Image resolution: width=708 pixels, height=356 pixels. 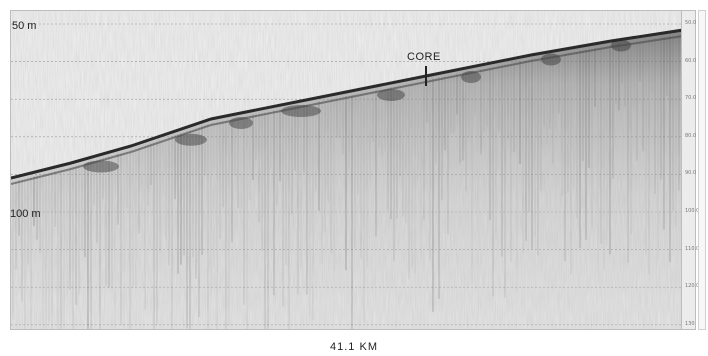 What do you see at coordinates (691, 23) in the screenshot?
I see `depth-tick-label: 50.0` at bounding box center [691, 23].